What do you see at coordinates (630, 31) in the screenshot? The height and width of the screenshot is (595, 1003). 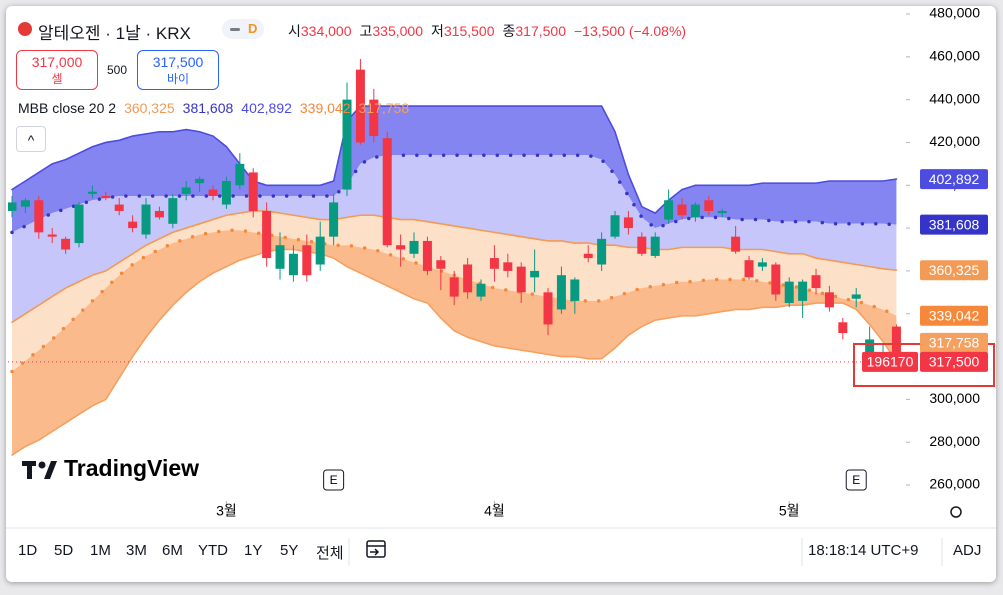 I see `change: −13,500 (−4.08%)` at bounding box center [630, 31].